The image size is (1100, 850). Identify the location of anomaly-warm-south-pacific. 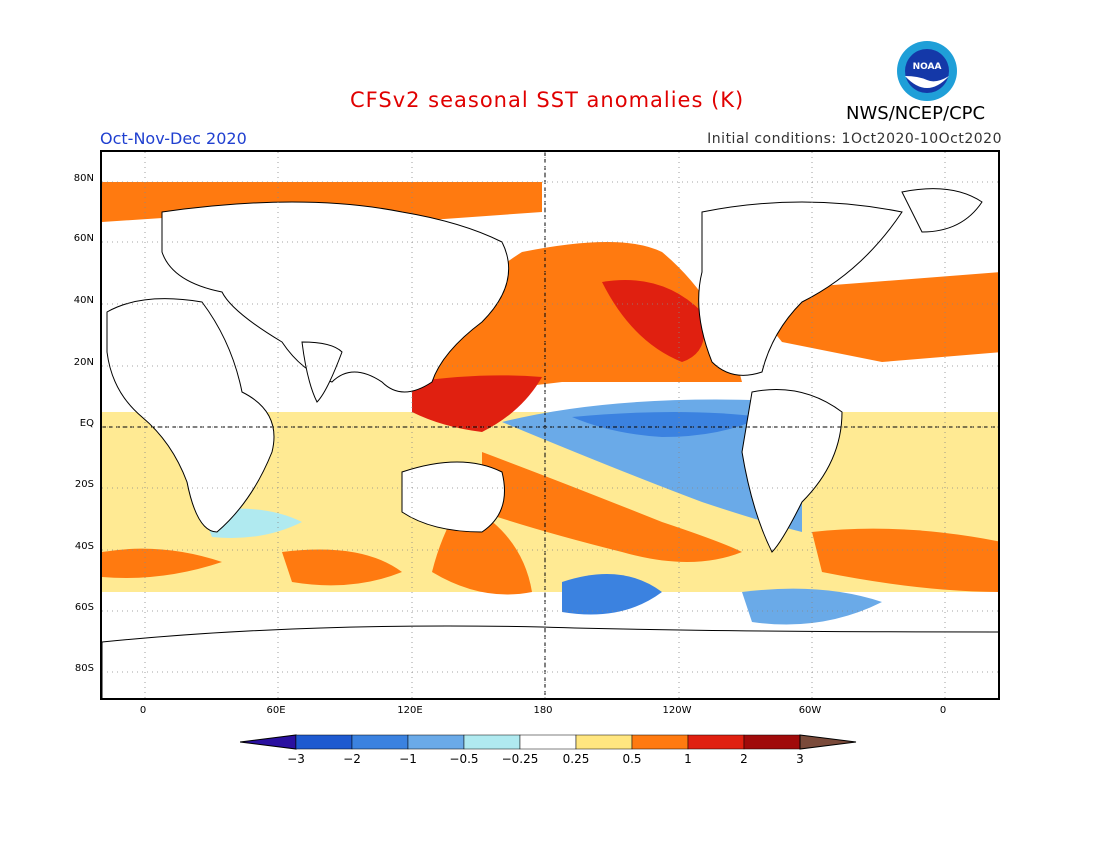
(612, 507).